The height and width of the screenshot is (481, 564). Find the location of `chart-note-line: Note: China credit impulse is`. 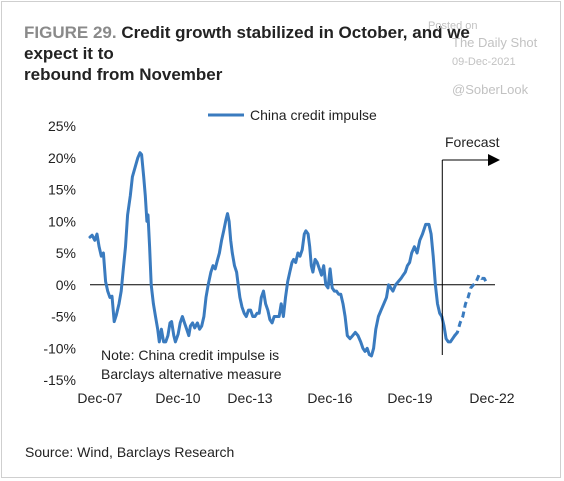

chart-note-line: Note: China credit impulse is is located at coordinates (190, 355).